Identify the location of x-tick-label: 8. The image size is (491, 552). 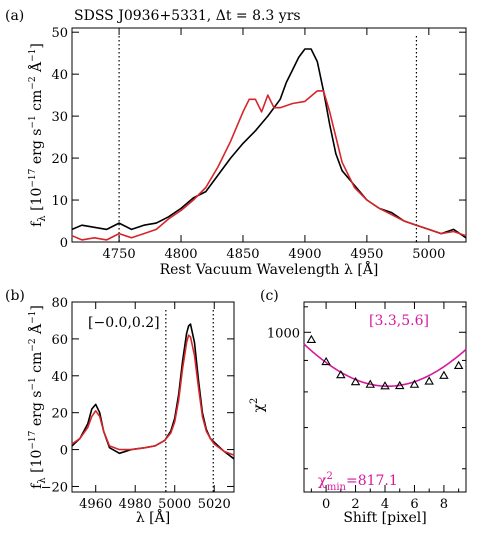
(444, 504).